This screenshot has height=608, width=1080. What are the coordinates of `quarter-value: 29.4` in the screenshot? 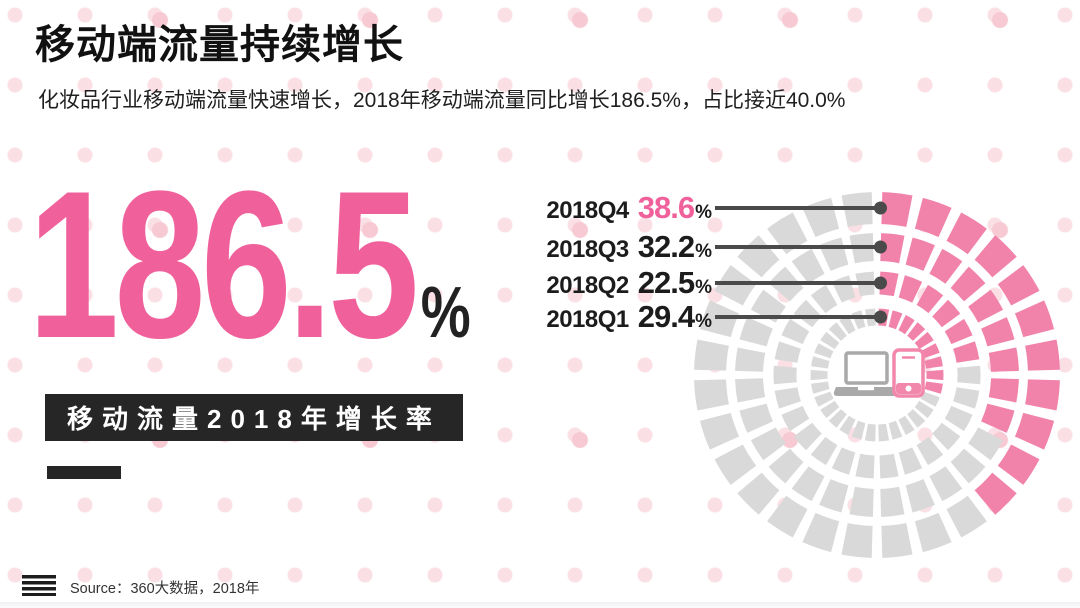 It's located at (666, 316).